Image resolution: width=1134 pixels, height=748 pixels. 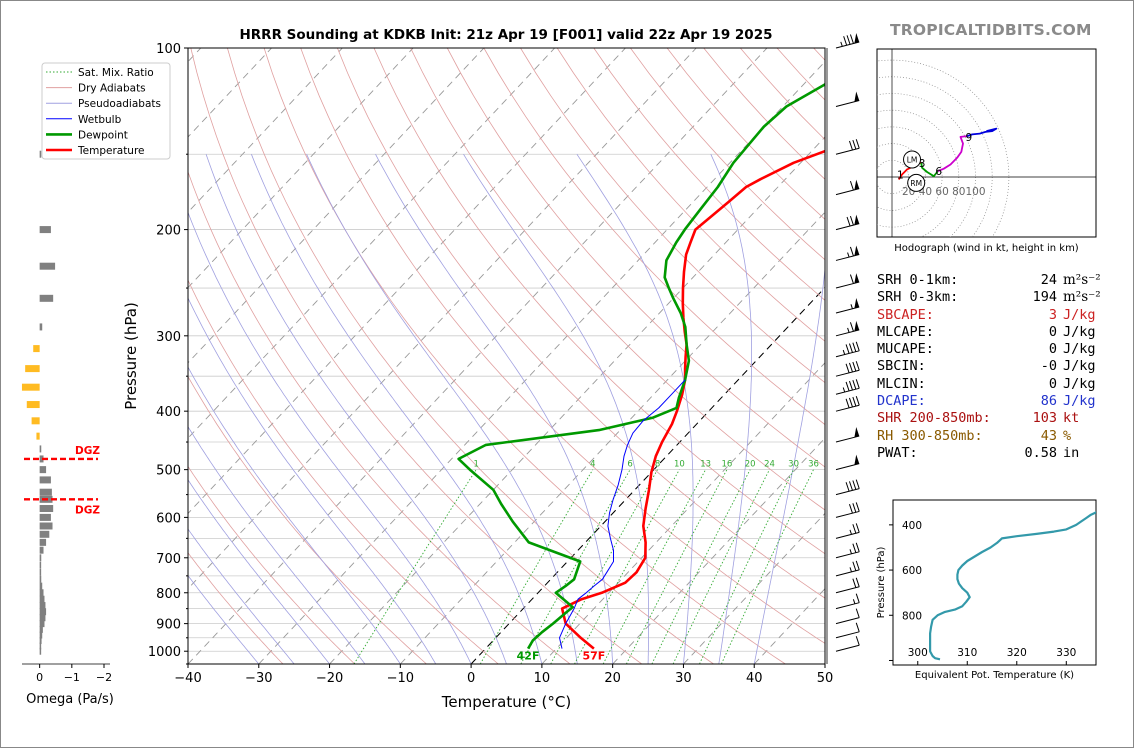 I want to click on stat-row: SRH 0-3km: 194 m²s⁻², so click(x=997, y=297).